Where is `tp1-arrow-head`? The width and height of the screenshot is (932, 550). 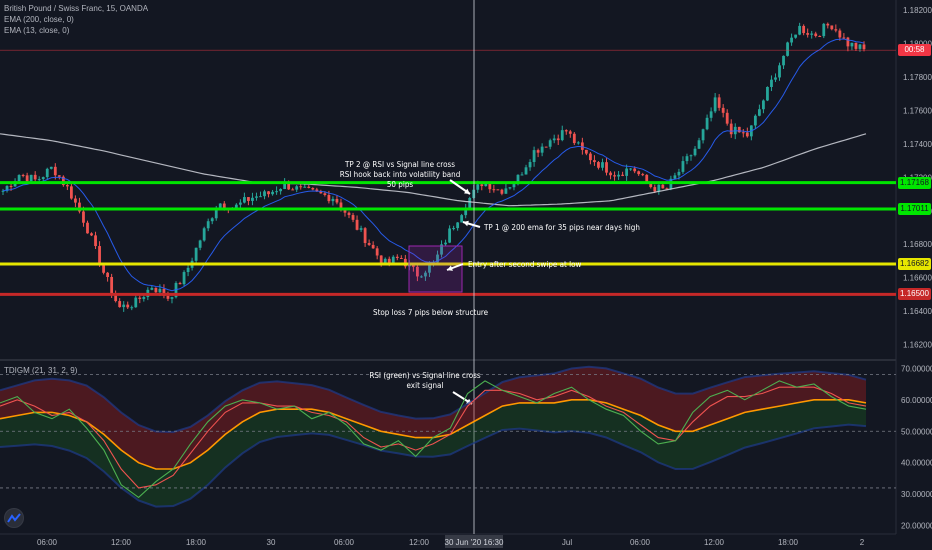
tp1-arrow-head is located at coordinates (466, 223).